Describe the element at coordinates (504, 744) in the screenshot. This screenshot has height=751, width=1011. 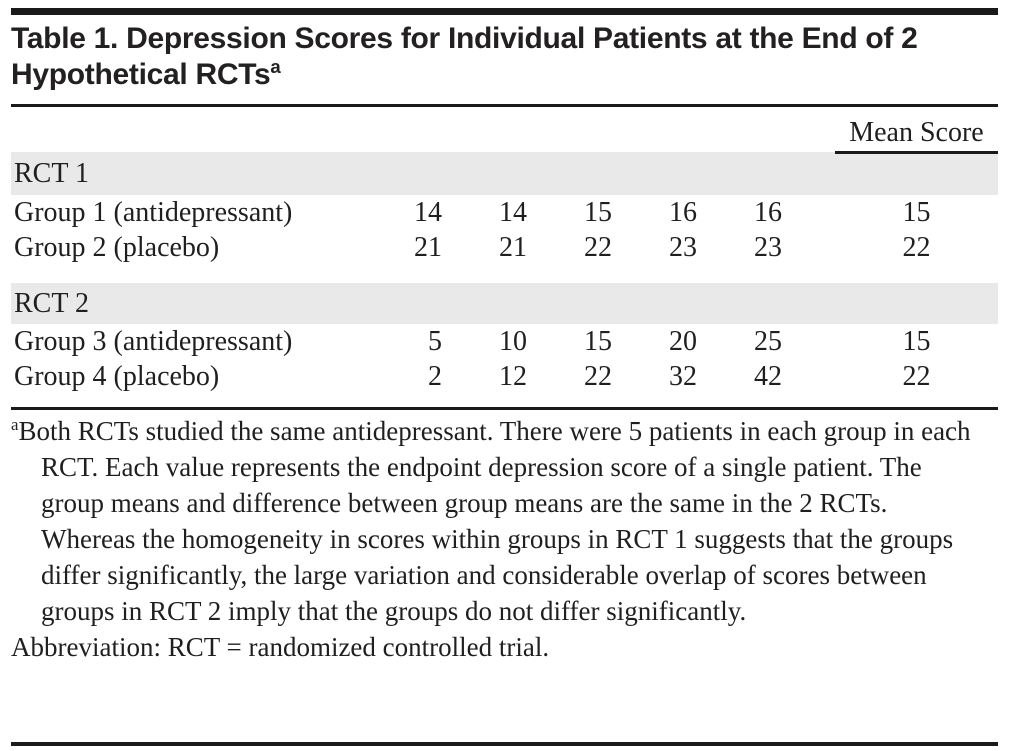
I see `figure-bottom-rule` at that location.